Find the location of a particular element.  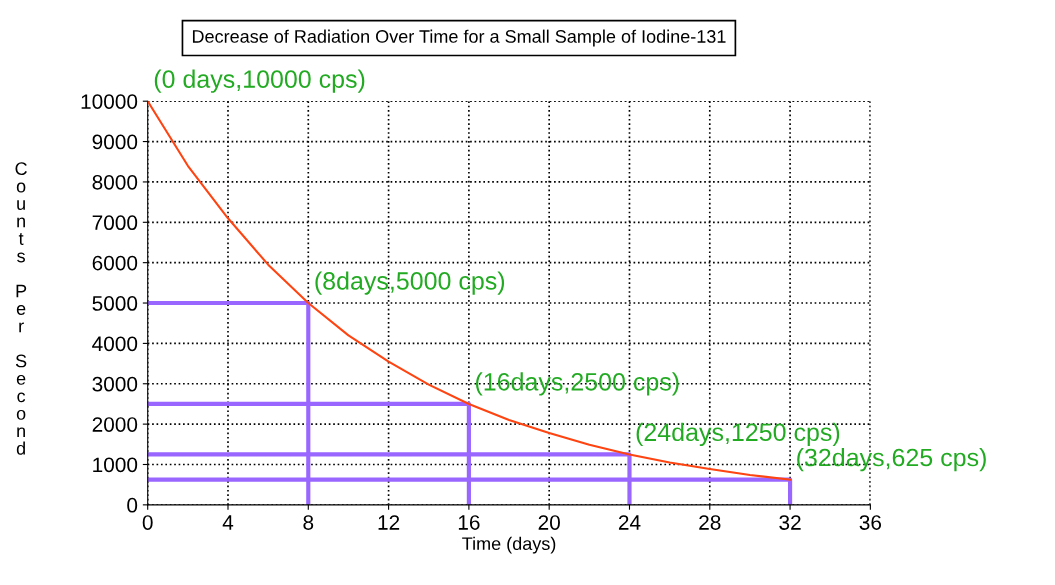

y-tick-label: 6000 is located at coordinates (115, 263).